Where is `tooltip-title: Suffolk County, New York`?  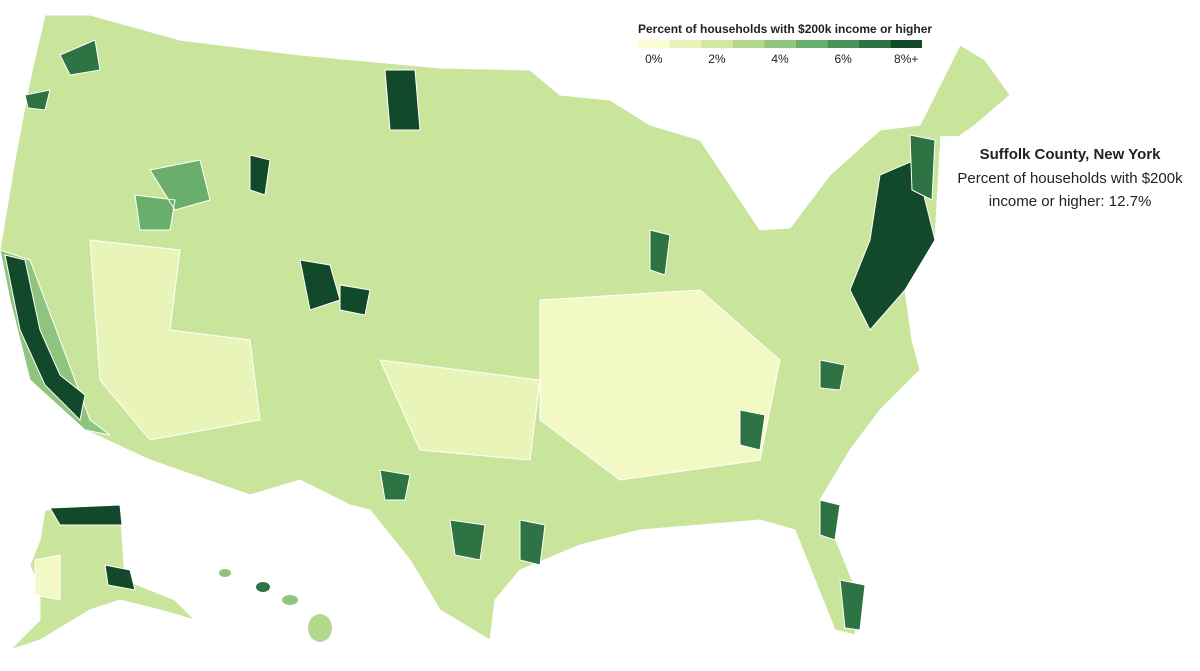 tooltip-title: Suffolk County, New York is located at coordinates (1070, 154).